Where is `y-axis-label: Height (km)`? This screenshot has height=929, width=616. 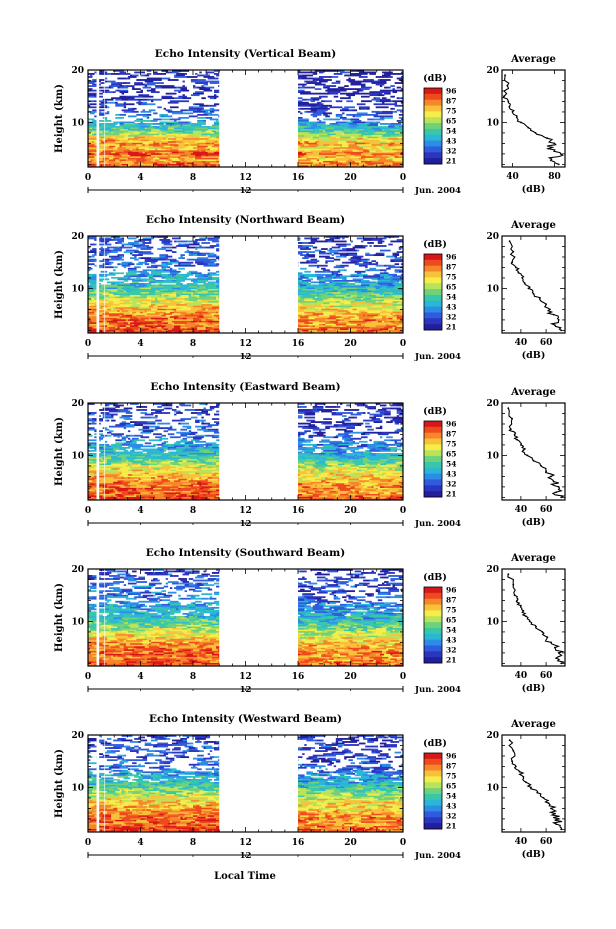 y-axis-label: Height (km) is located at coordinates (59, 451).